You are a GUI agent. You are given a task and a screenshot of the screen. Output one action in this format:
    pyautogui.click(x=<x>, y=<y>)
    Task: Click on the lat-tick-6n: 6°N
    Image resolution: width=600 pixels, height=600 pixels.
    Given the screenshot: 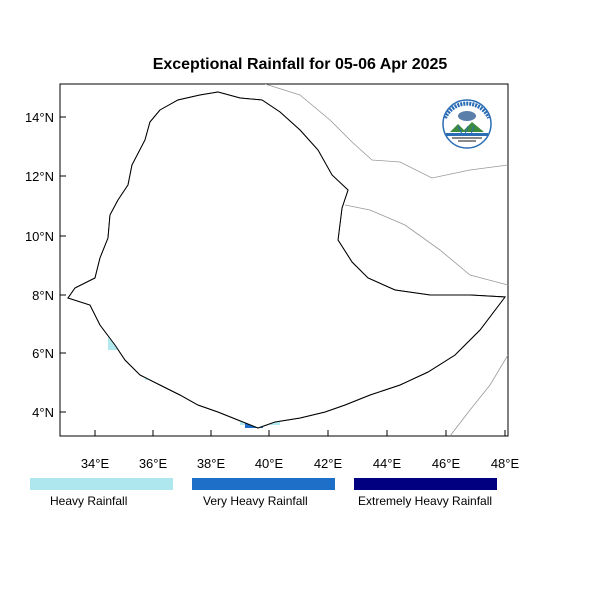 What is the action you would take?
    pyautogui.click(x=43, y=353)
    